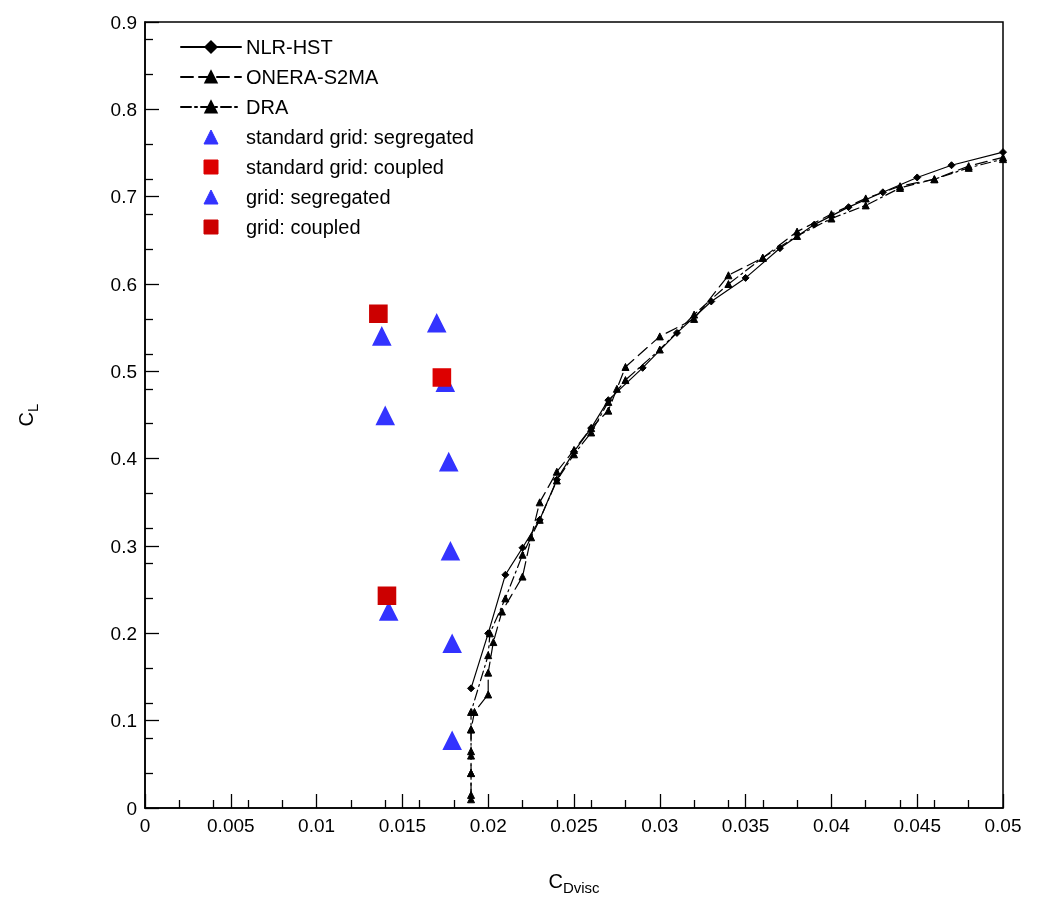 Image resolution: width=1040 pixels, height=911 pixels. I want to click on y-tick-label: 0, so click(131, 808).